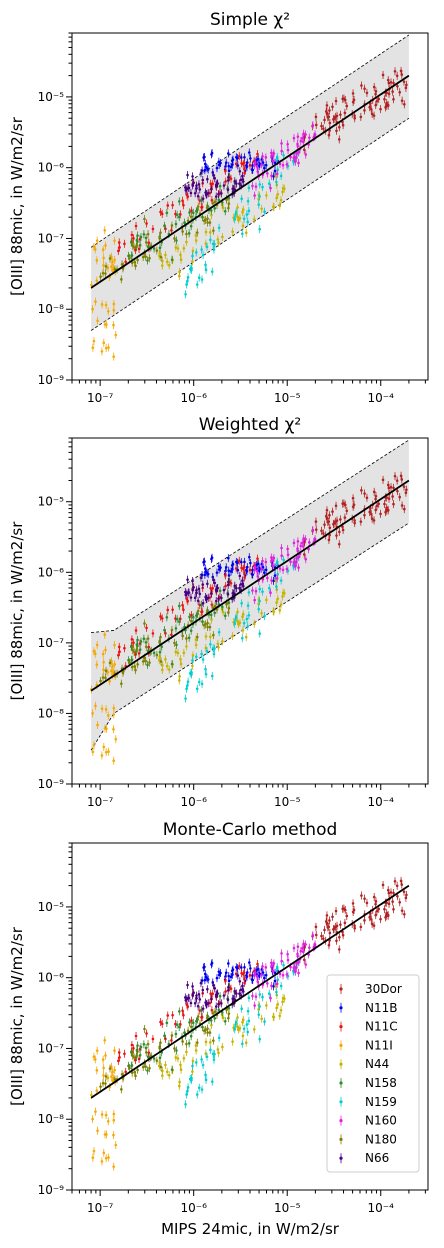  What do you see at coordinates (214, 995) in the screenshot?
I see `series-N66` at bounding box center [214, 995].